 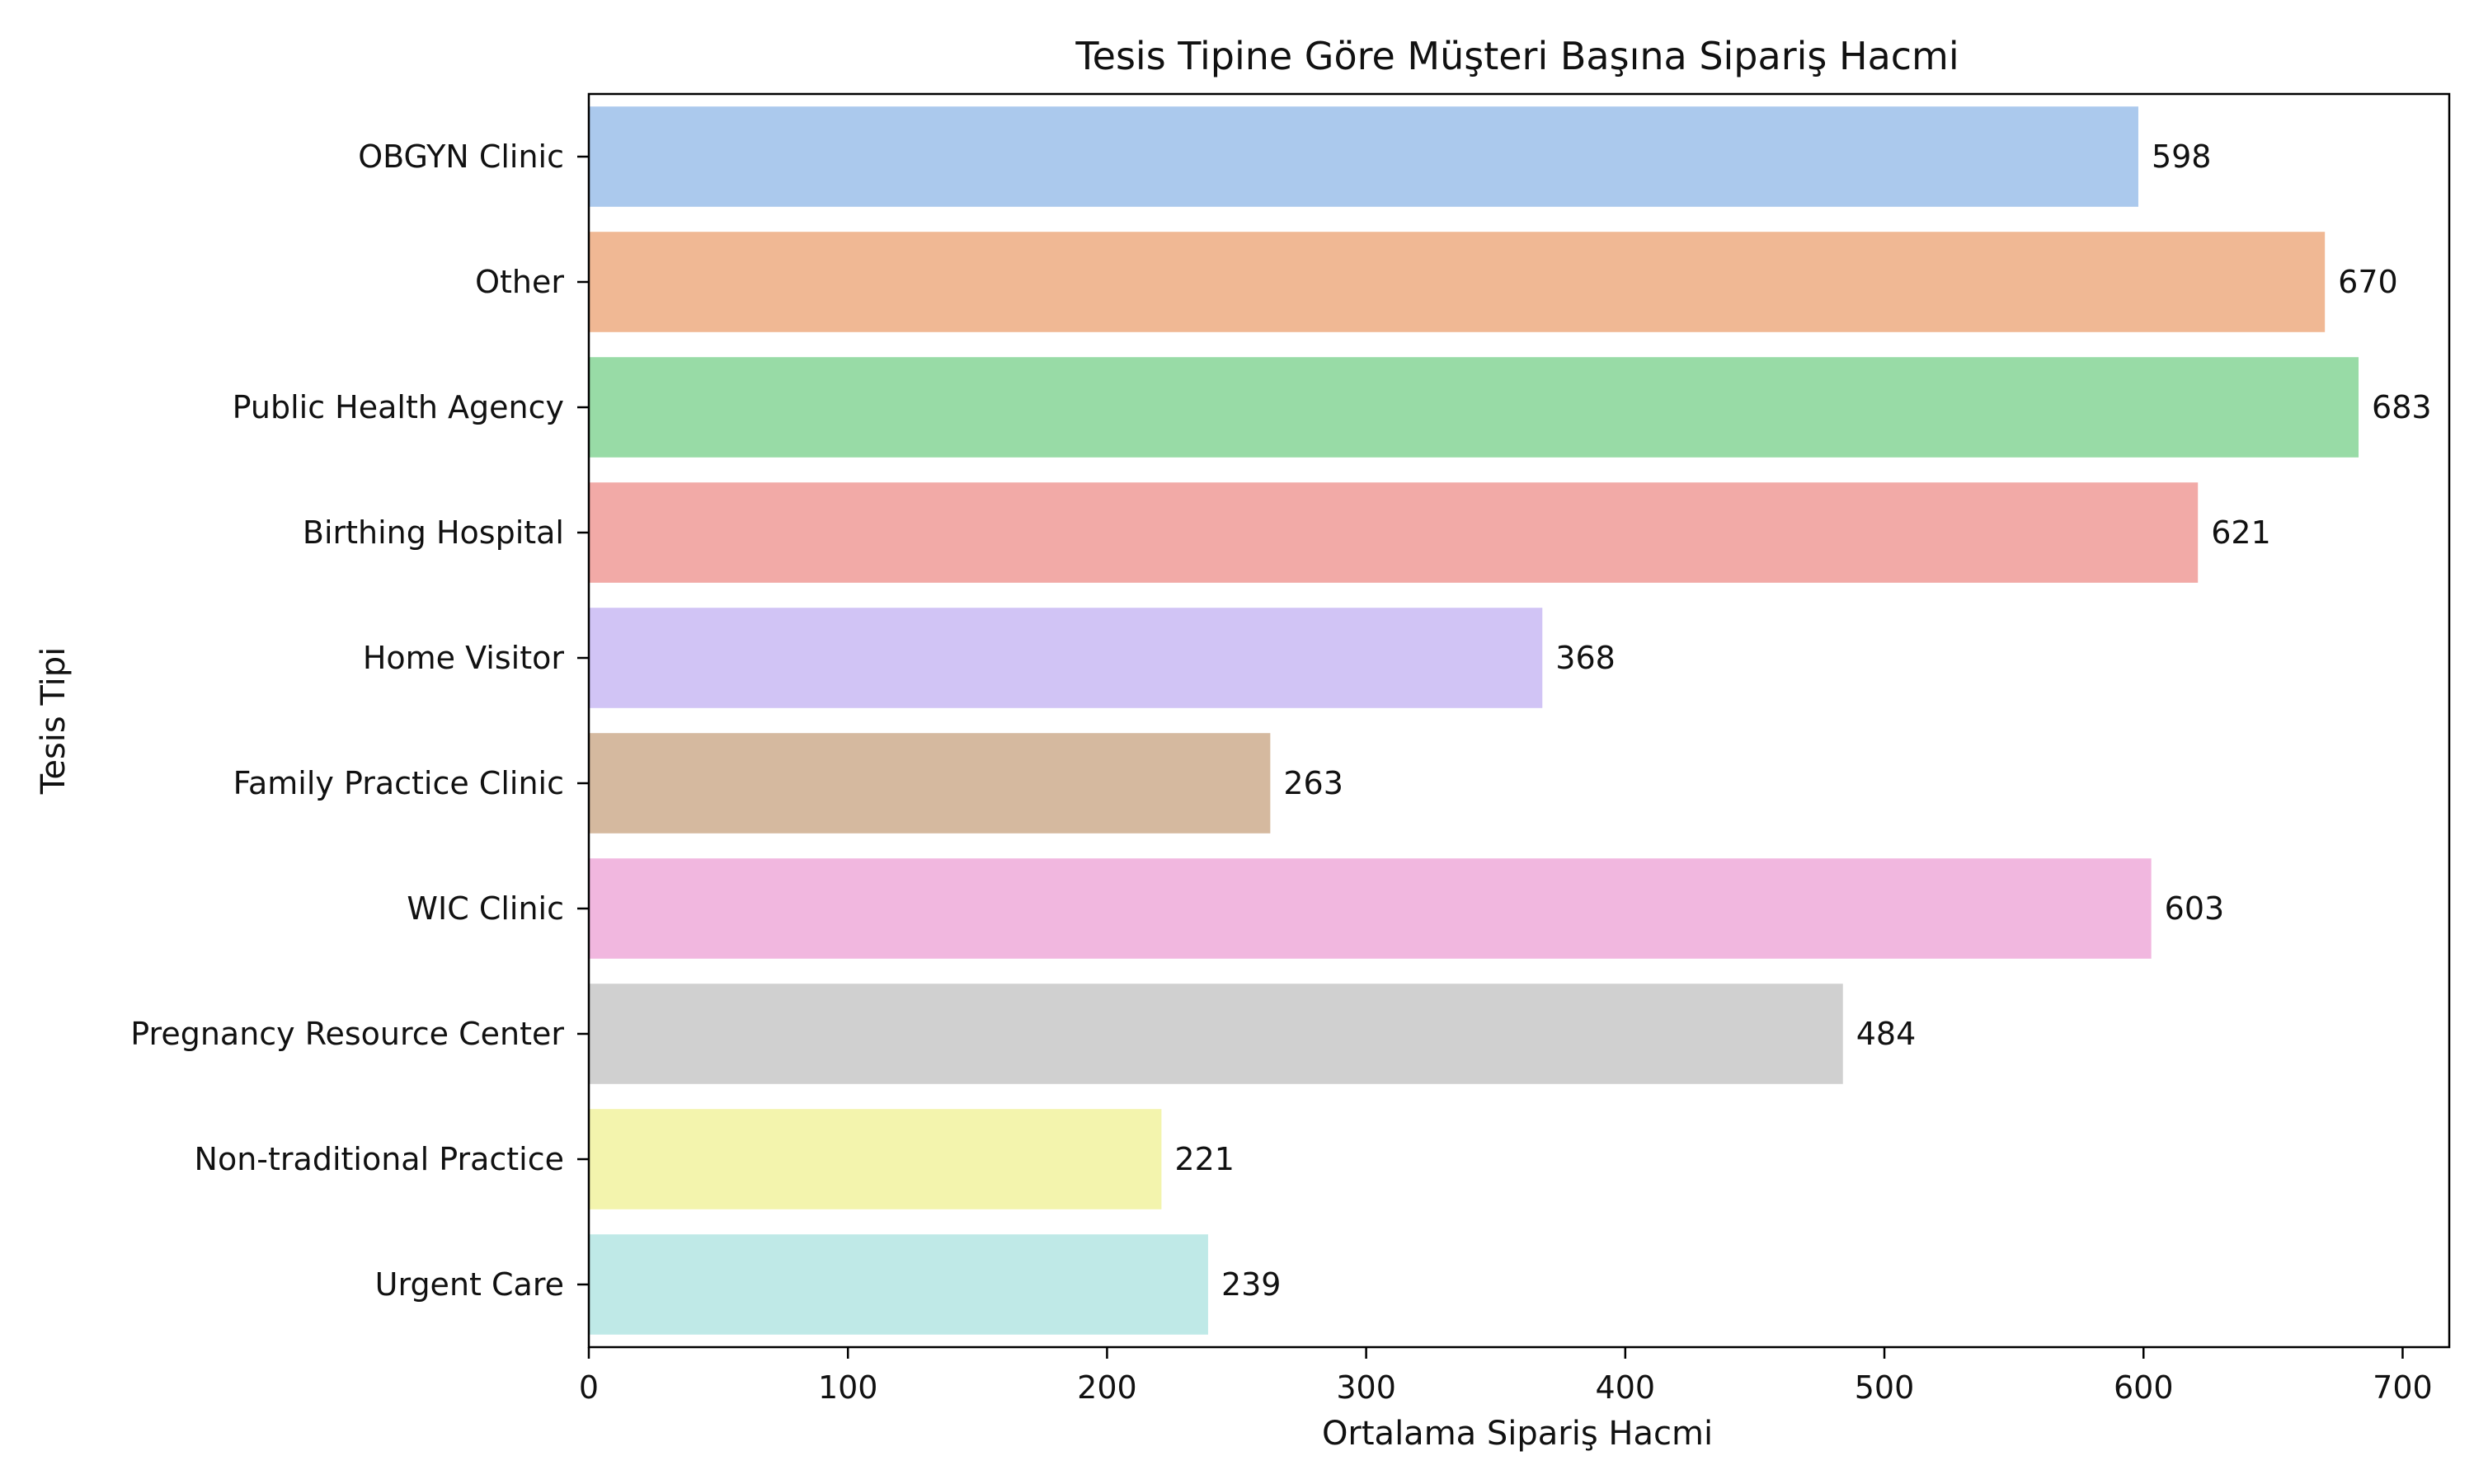 I want to click on data-label: 239, so click(x=1251, y=1284).